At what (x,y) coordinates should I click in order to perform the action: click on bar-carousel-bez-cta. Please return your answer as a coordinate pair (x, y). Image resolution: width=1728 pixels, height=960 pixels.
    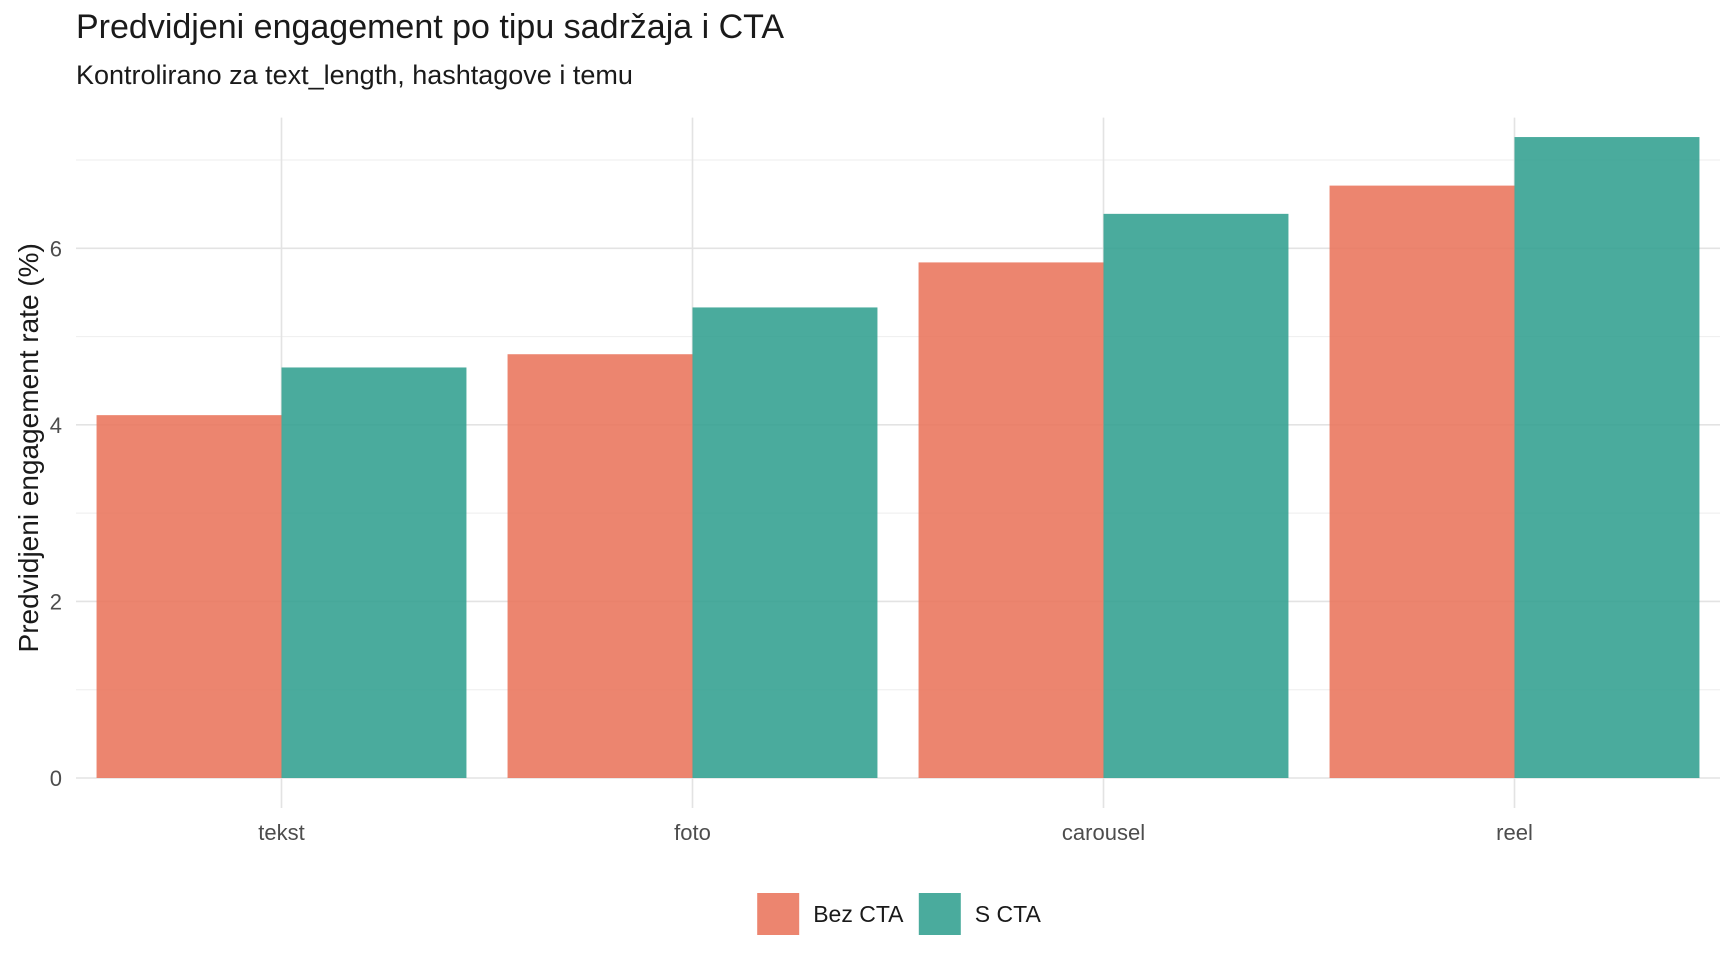
    Looking at the image, I should click on (1011, 520).